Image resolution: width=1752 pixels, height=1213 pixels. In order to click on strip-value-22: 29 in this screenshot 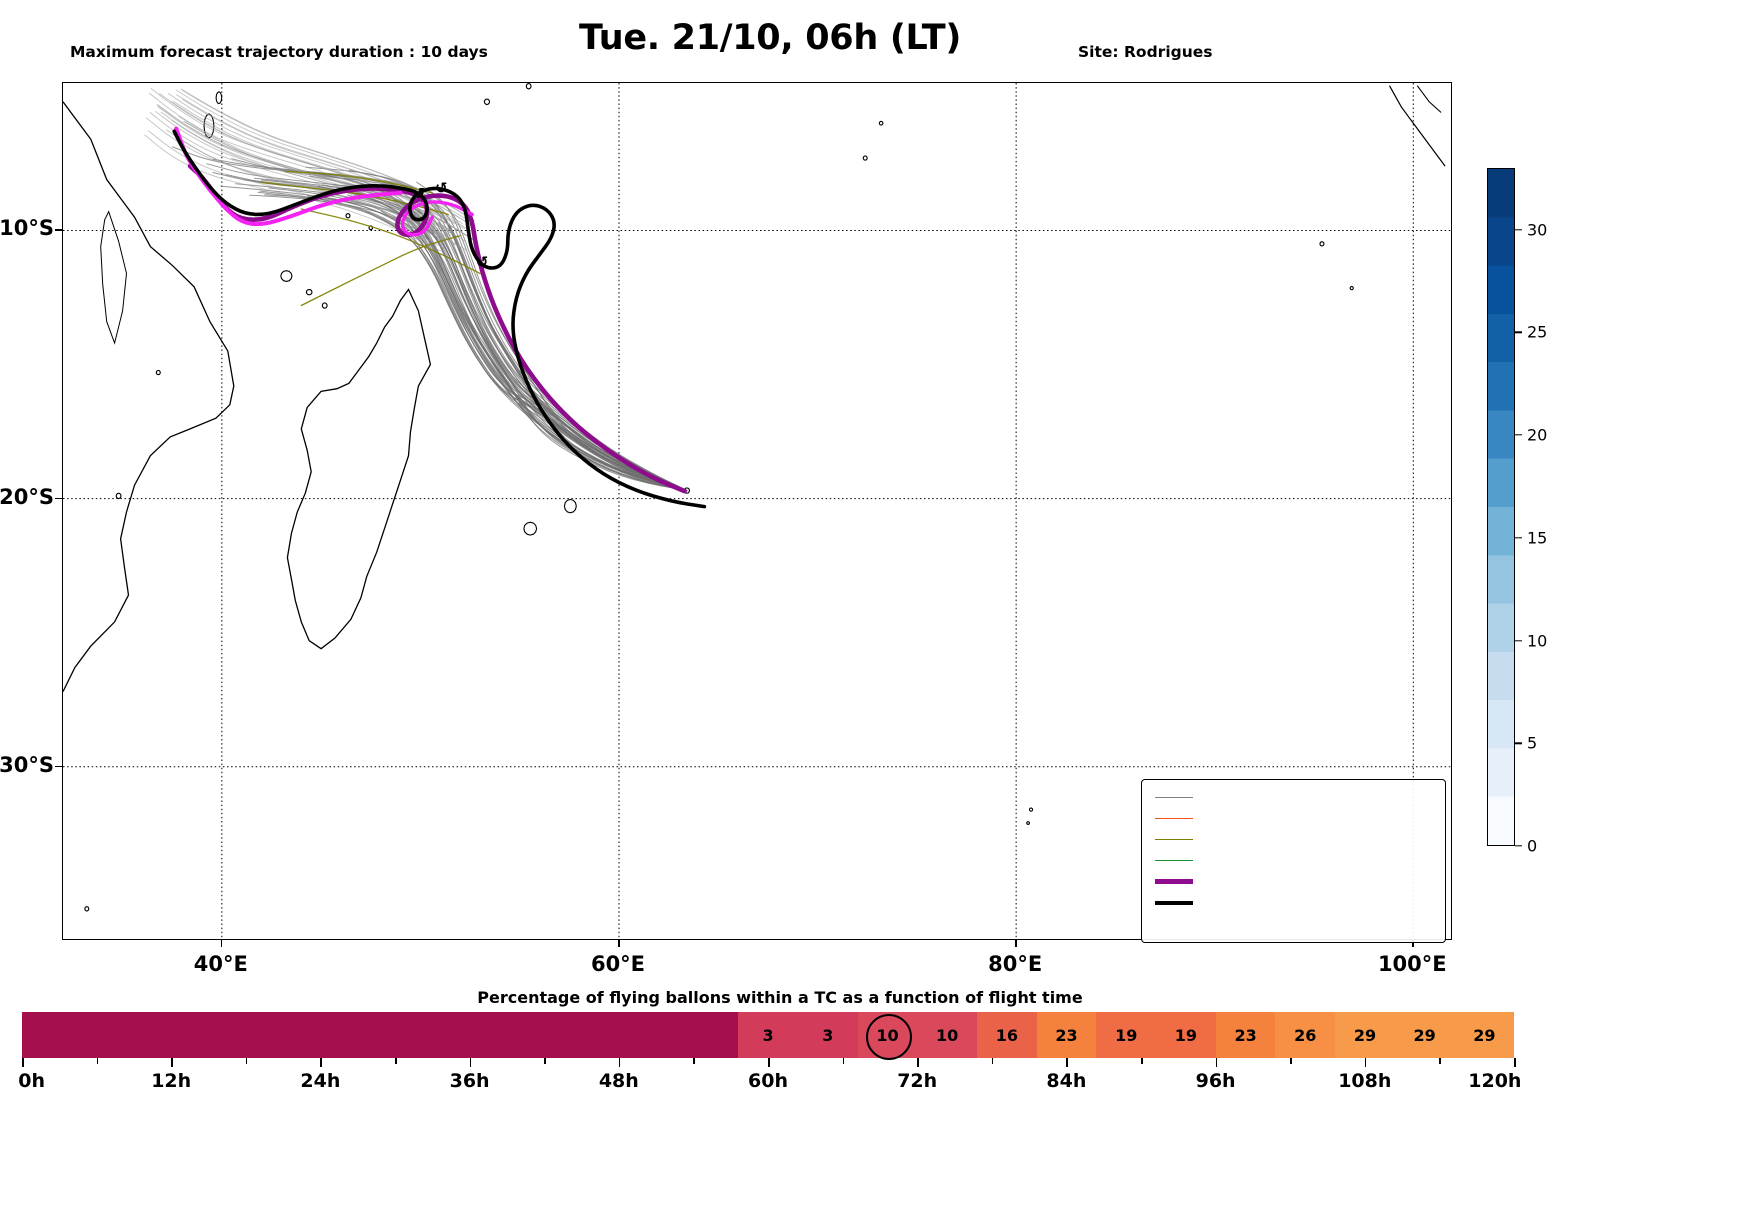, I will do `click(1365, 1035)`.